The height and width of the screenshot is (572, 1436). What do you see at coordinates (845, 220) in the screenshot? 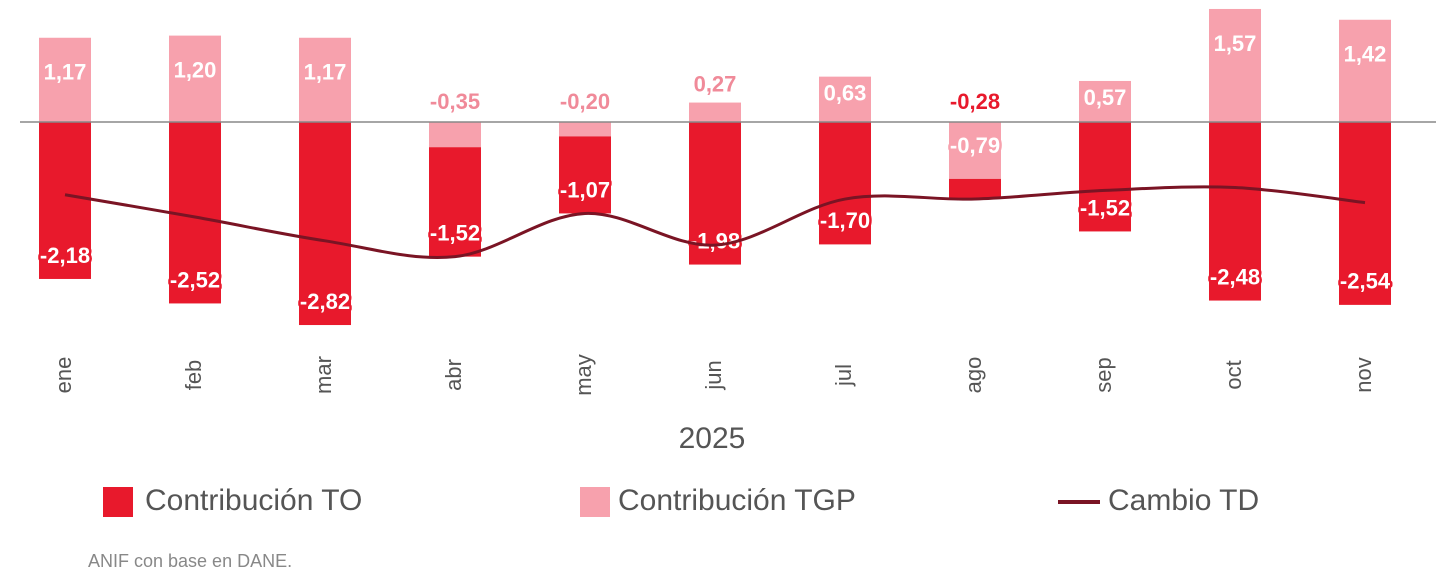
I see `data-label: -1,70` at bounding box center [845, 220].